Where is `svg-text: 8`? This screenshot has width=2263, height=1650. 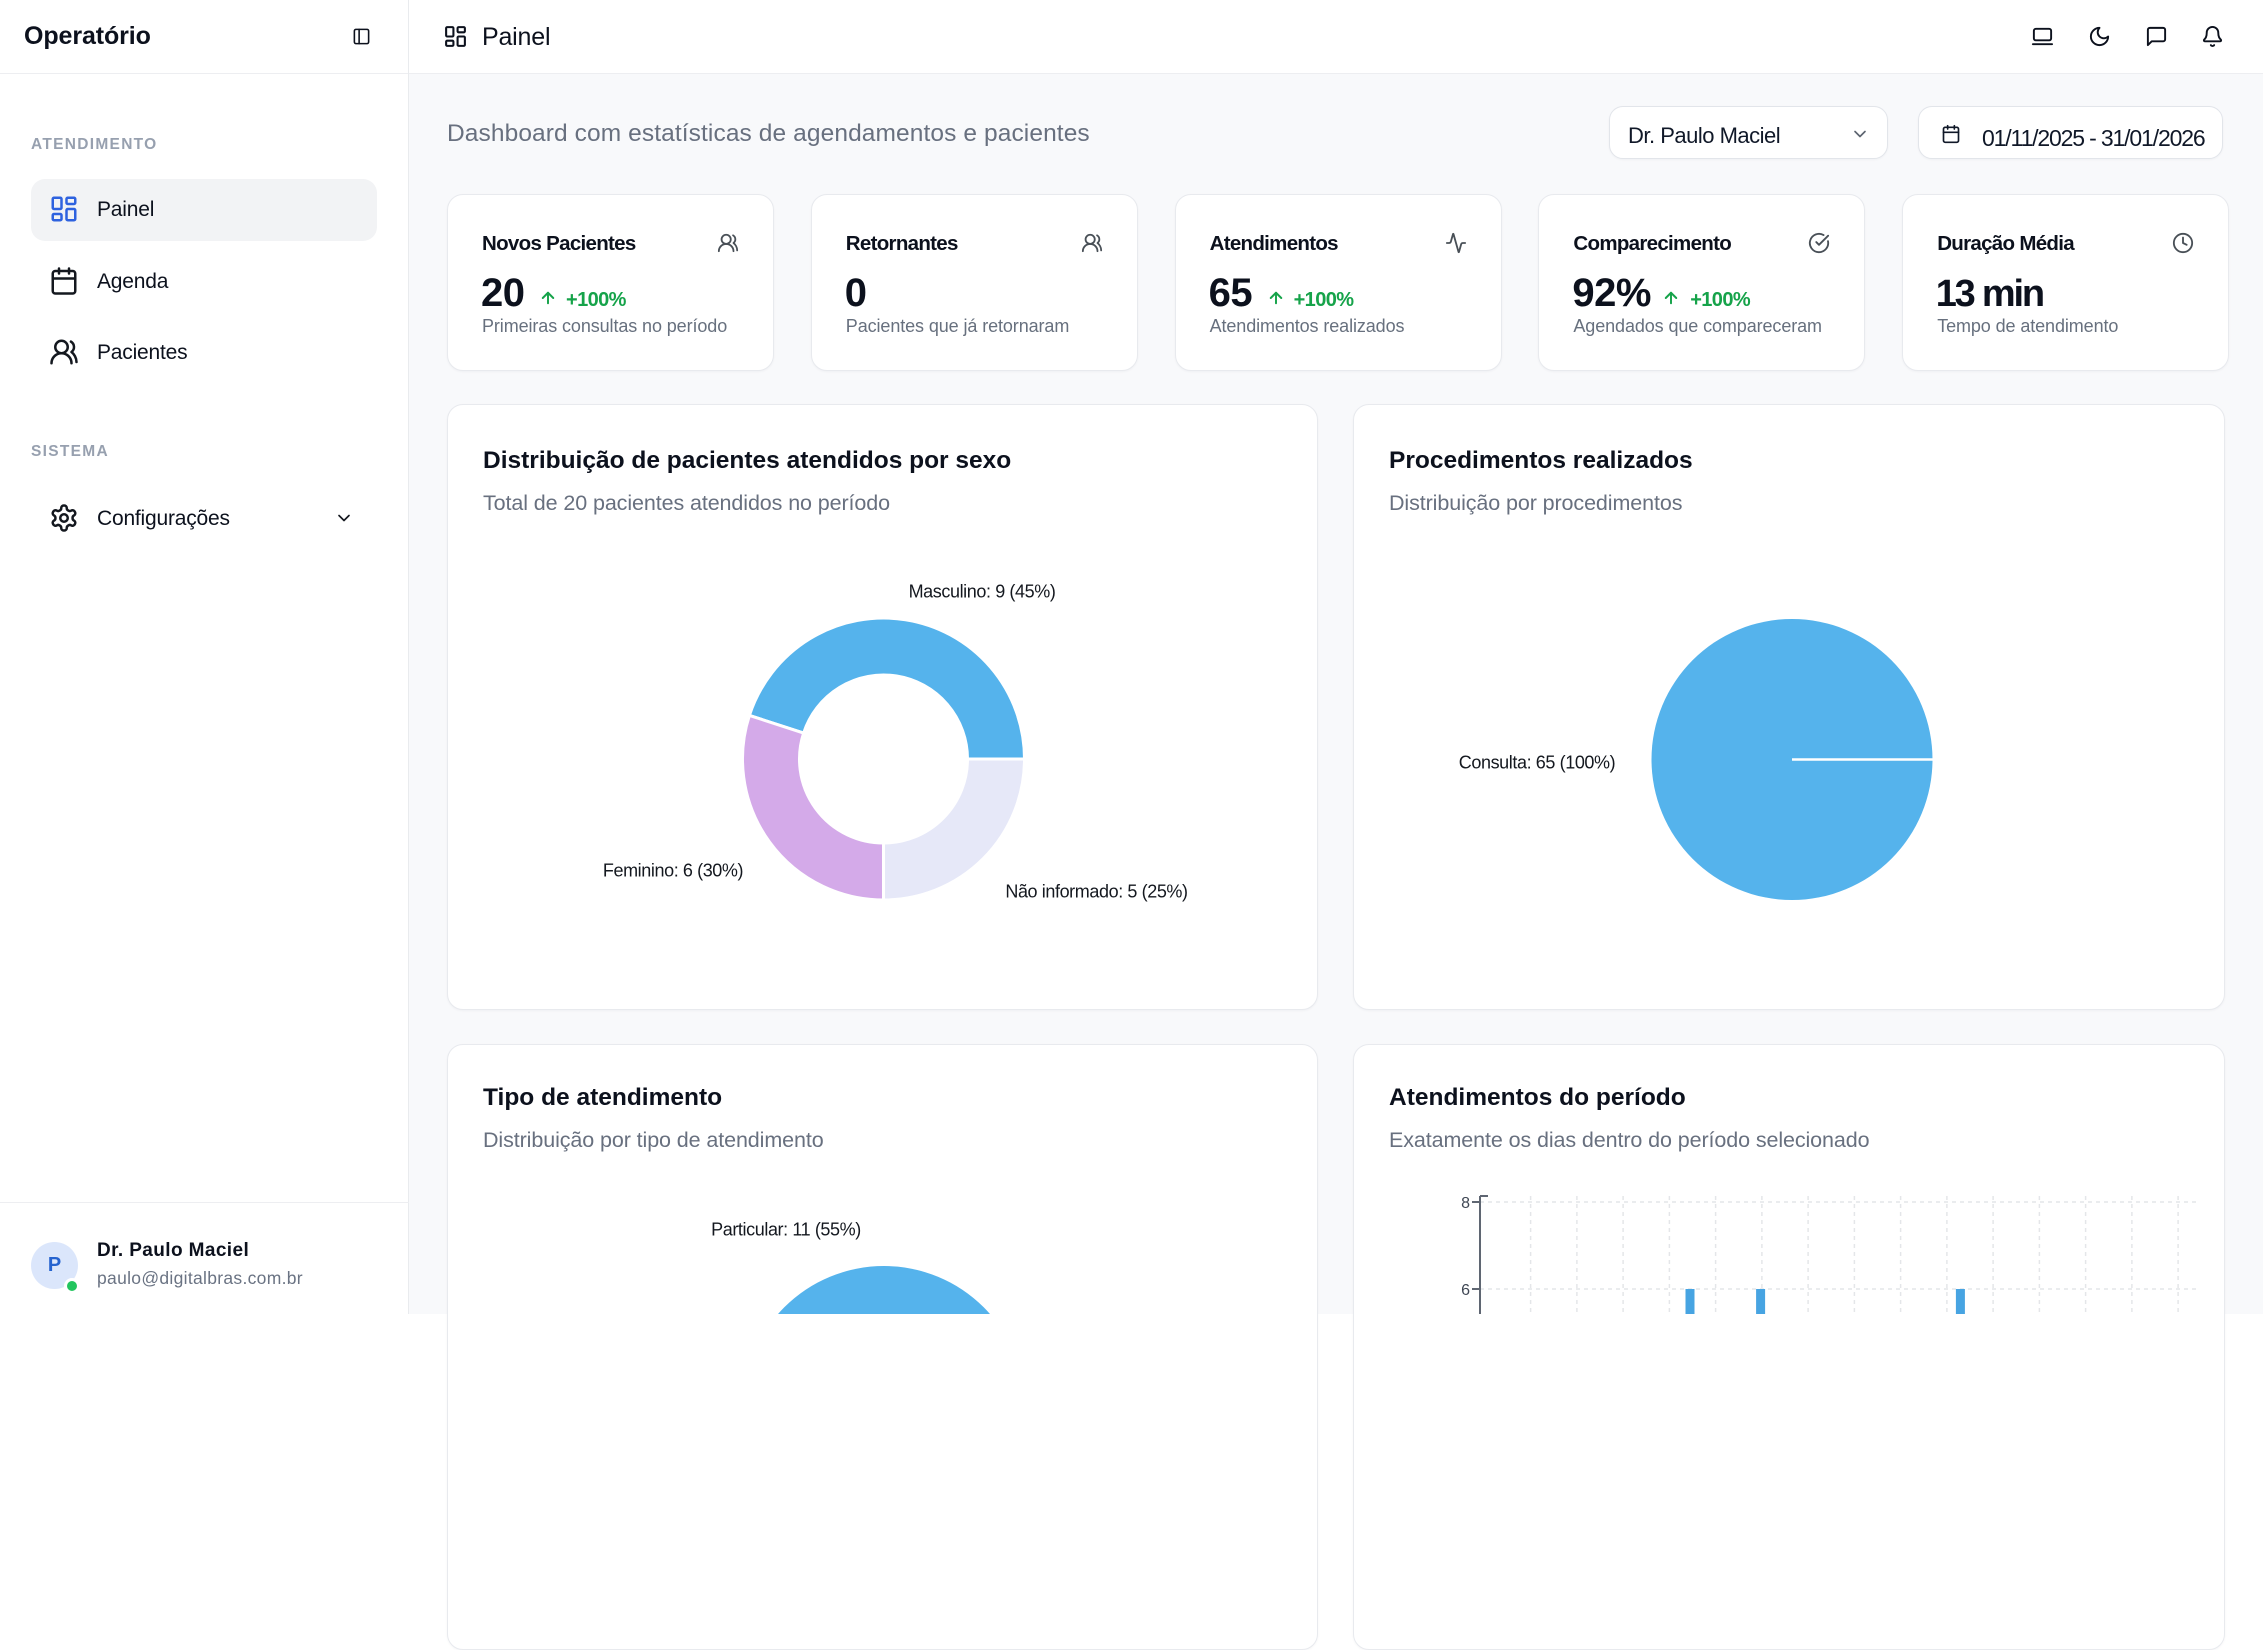 svg-text: 8 is located at coordinates (1465, 1203).